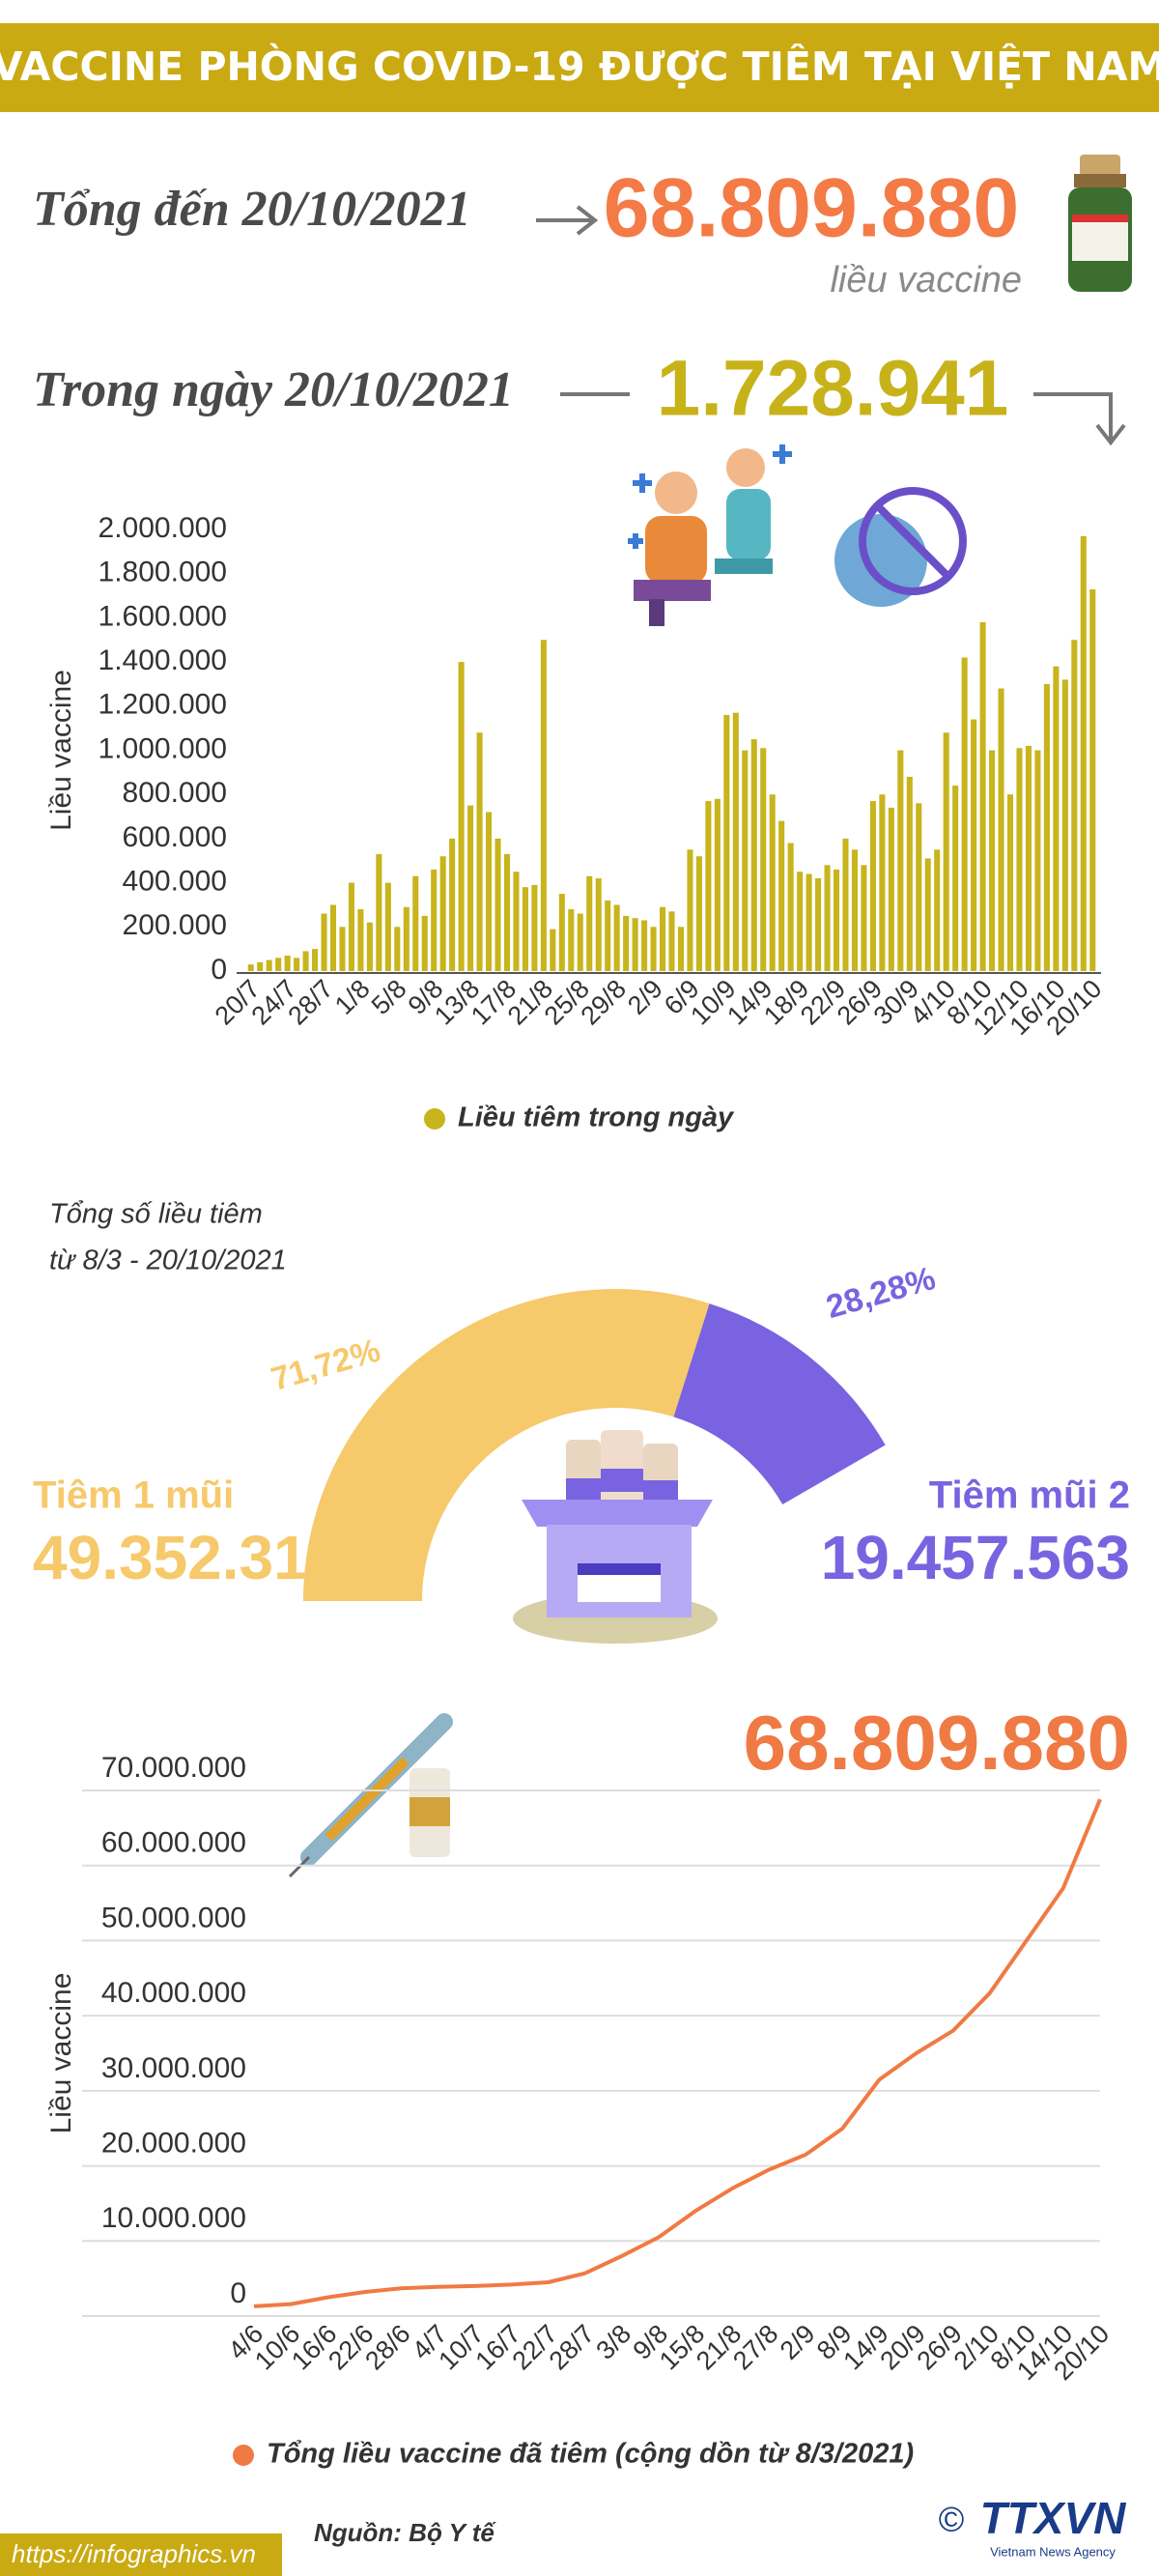 This screenshot has width=1159, height=2576. Describe the element at coordinates (173, 1918) in the screenshot. I see `y-tick-label: 50.000.000` at that location.